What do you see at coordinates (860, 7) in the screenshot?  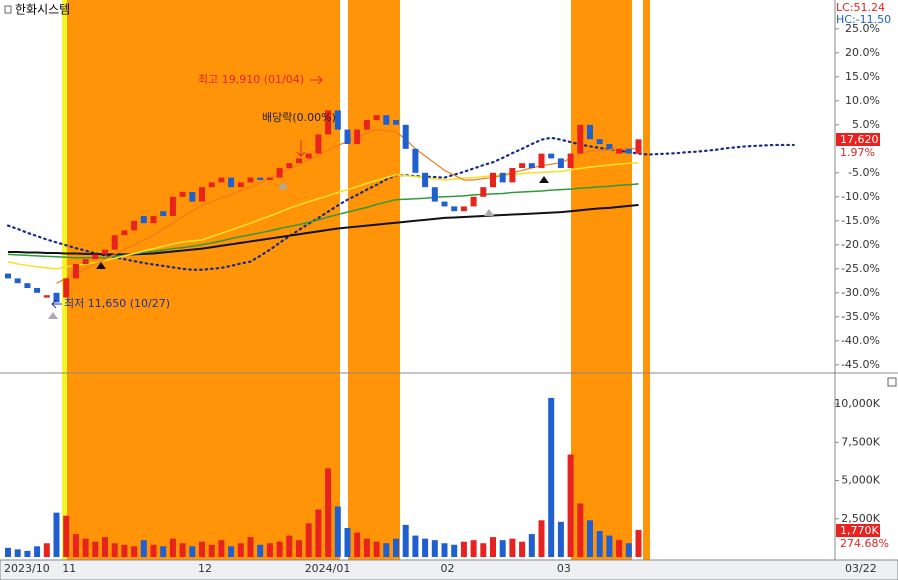 I see `lc-label: LC:51.24` at bounding box center [860, 7].